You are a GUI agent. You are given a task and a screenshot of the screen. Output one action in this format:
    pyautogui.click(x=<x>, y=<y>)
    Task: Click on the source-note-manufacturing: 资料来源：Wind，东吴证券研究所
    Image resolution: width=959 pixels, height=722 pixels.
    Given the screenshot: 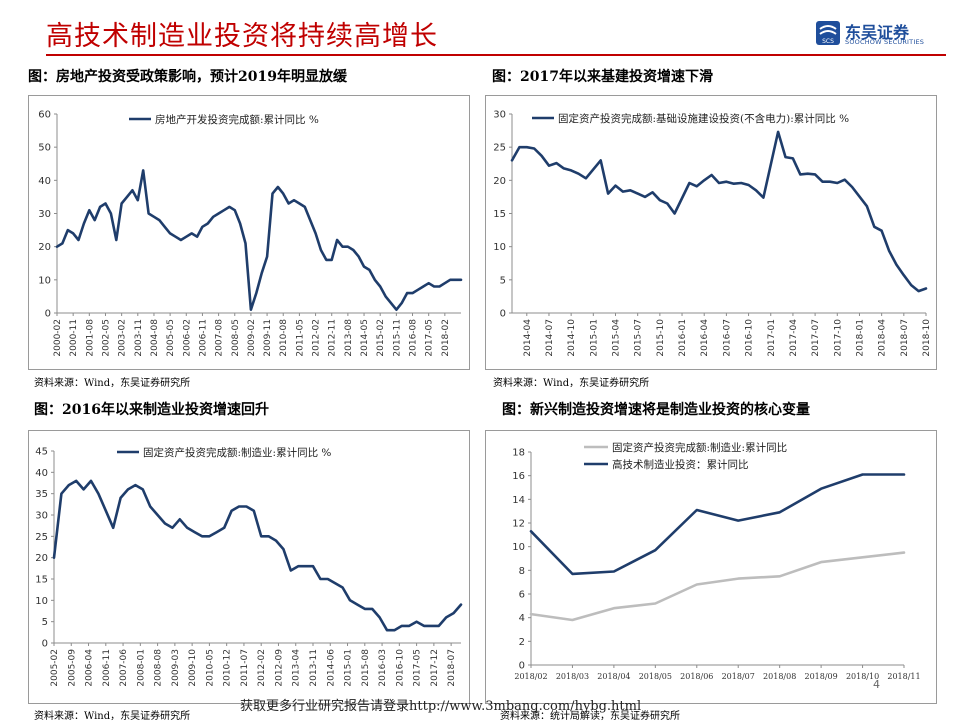 What is the action you would take?
    pyautogui.click(x=112, y=716)
    